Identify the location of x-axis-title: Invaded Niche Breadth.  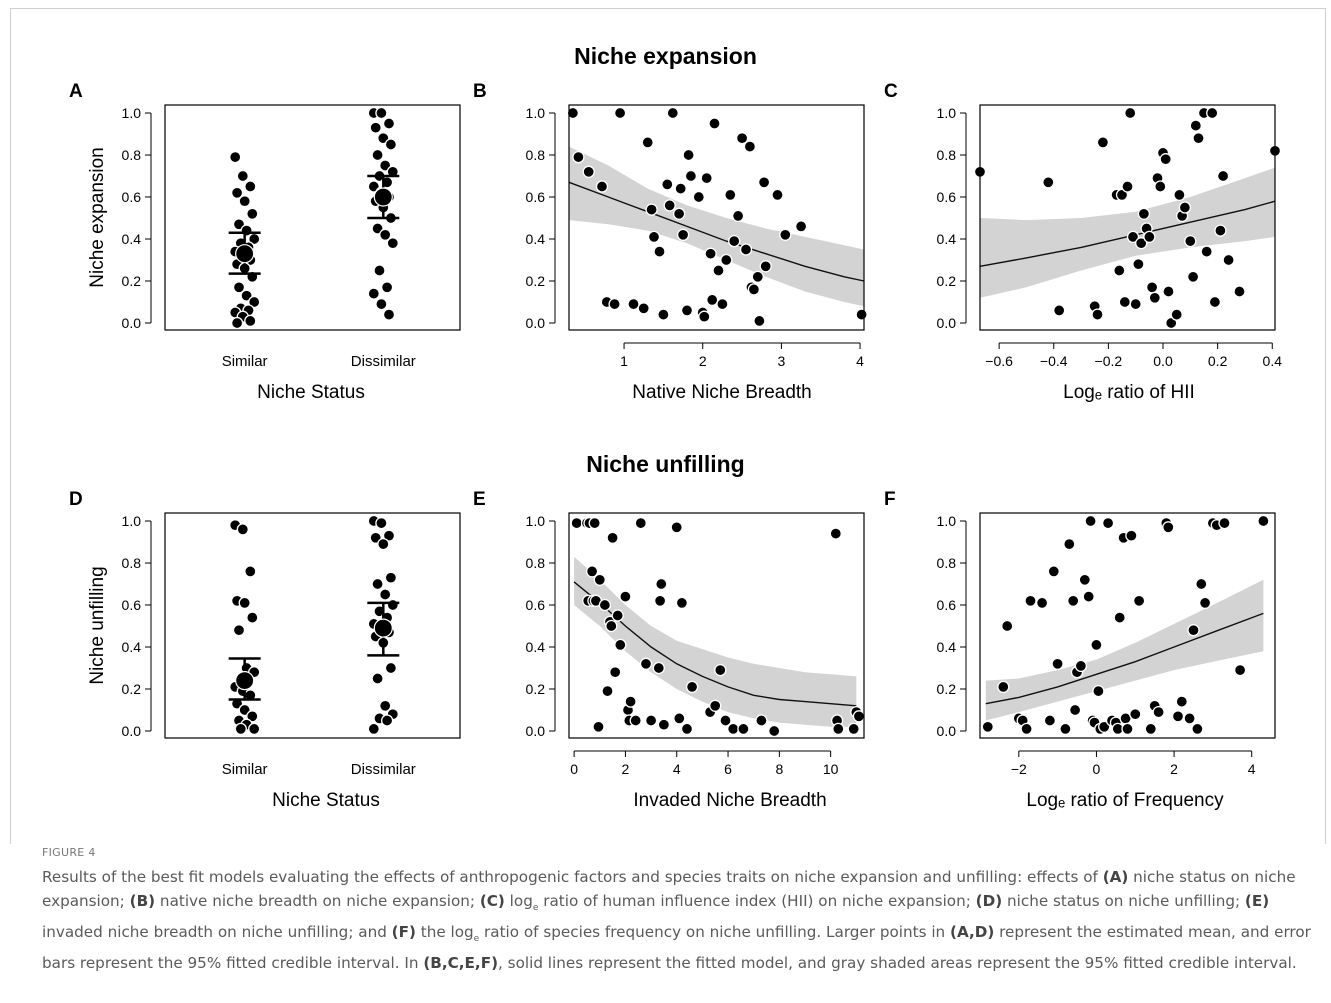
(729, 800).